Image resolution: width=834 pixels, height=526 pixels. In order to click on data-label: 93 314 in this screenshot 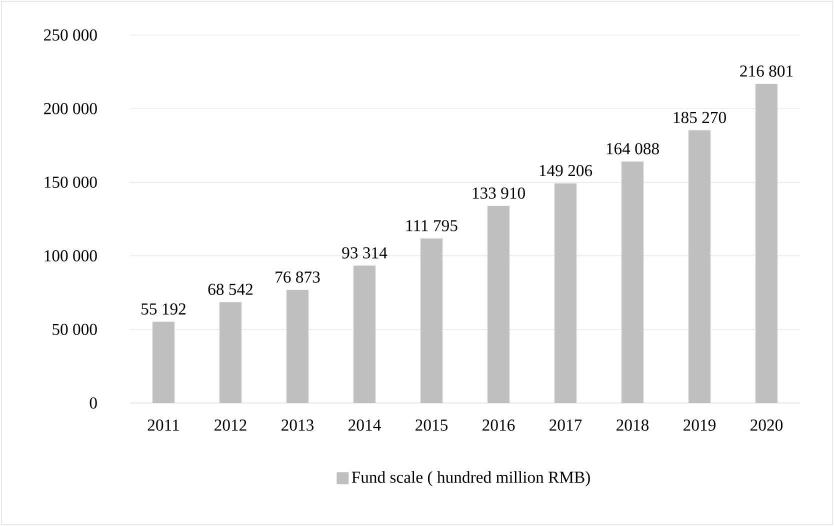, I will do `click(365, 252)`.